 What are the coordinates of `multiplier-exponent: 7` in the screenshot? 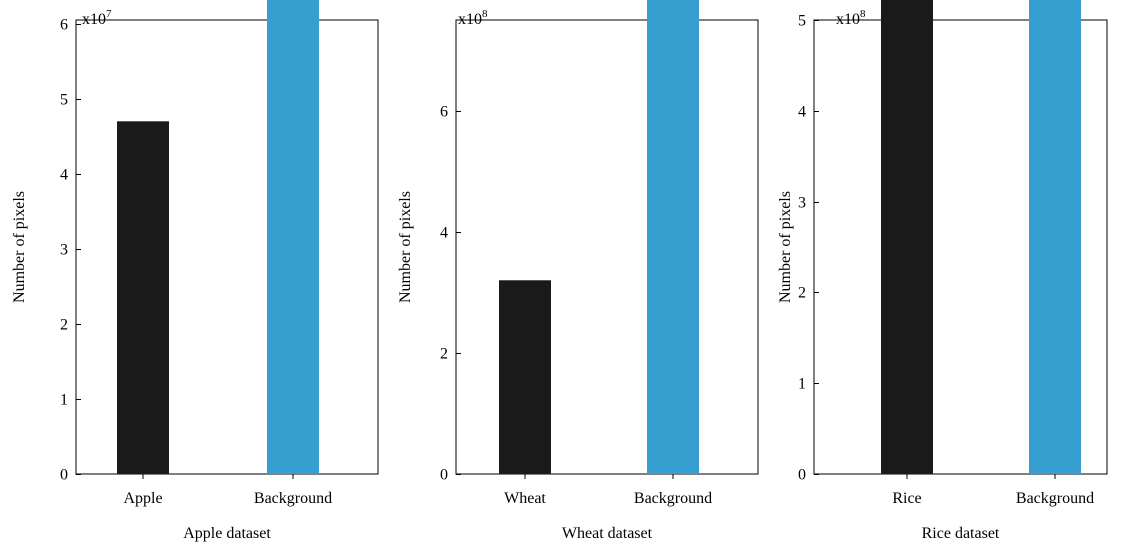 It's located at (109, 14).